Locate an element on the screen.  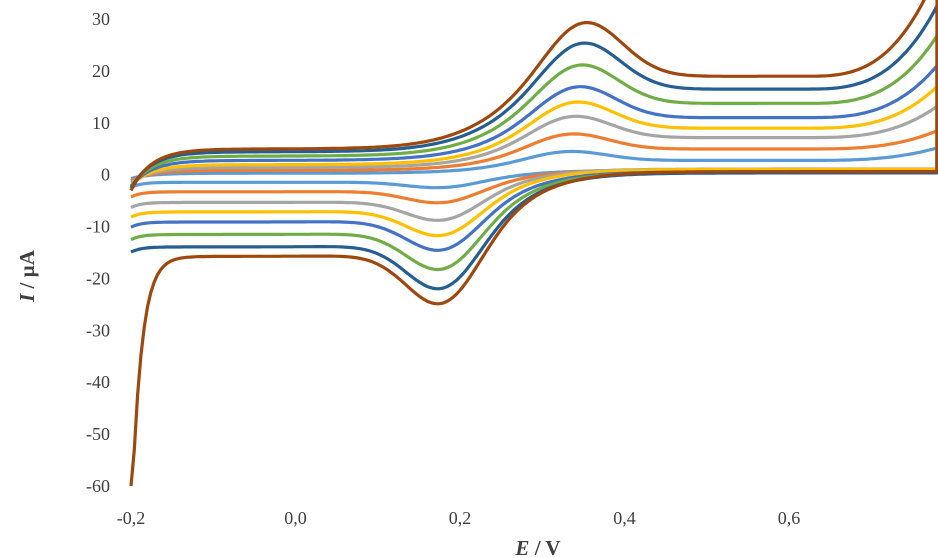
y-tick-label: 20 is located at coordinates (101, 71).